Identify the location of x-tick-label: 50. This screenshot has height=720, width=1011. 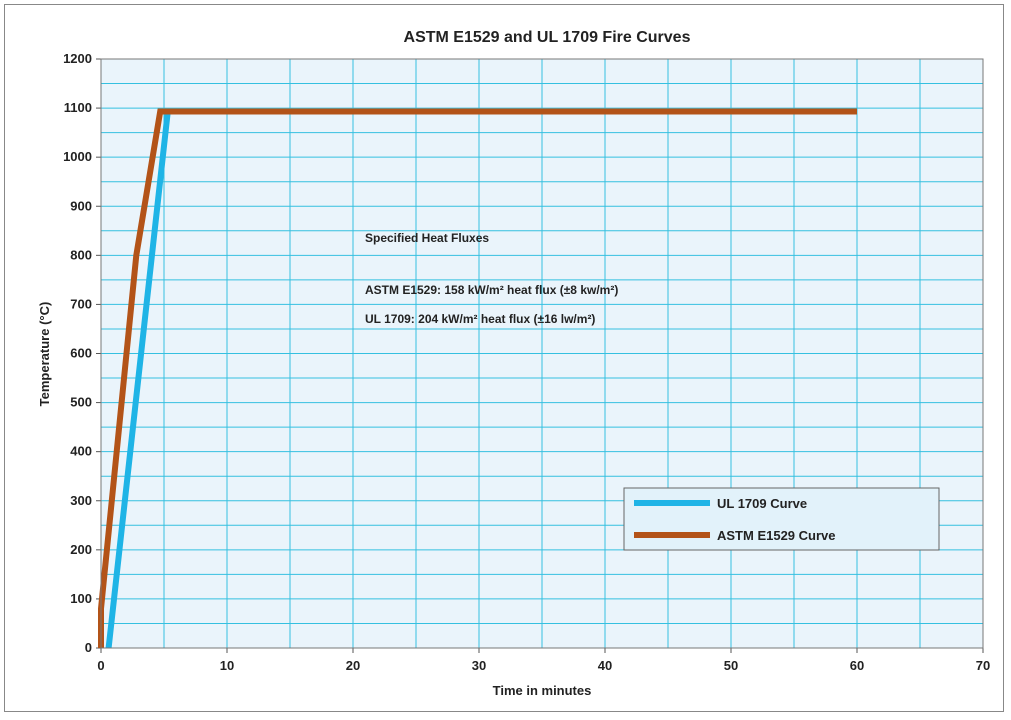
(731, 665).